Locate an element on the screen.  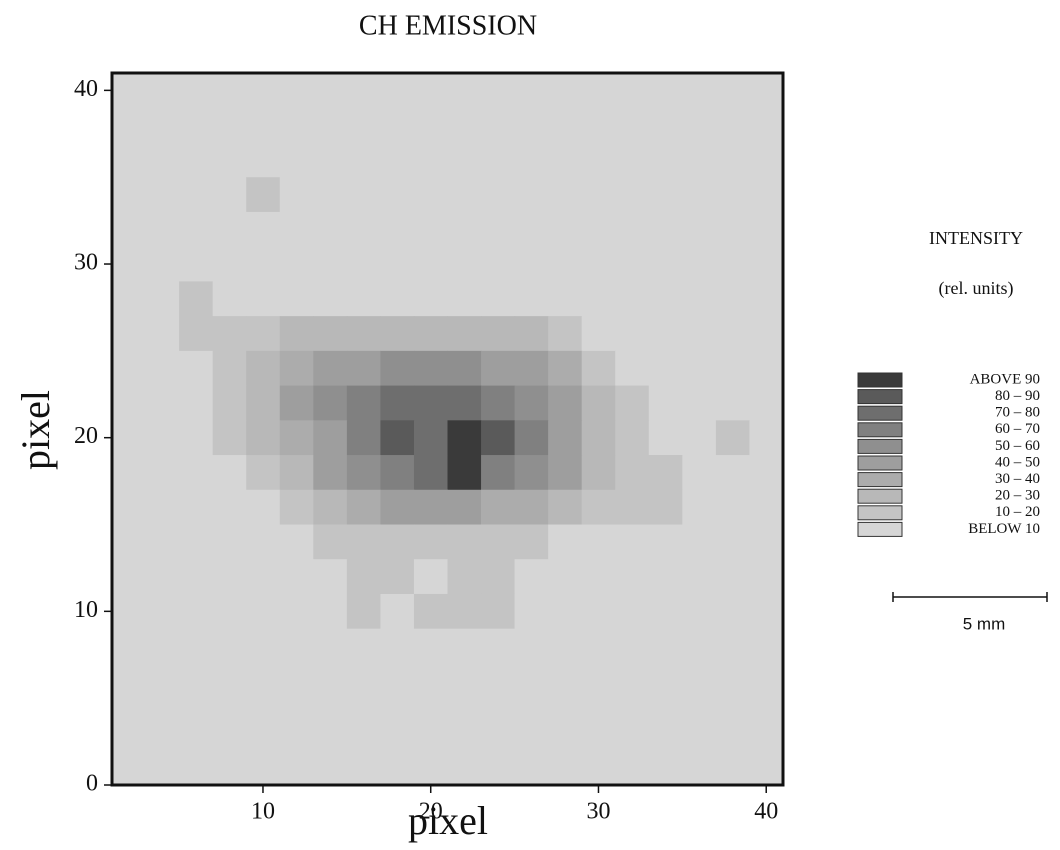
legend-subtitle: (rel. units) is located at coordinates (976, 288).